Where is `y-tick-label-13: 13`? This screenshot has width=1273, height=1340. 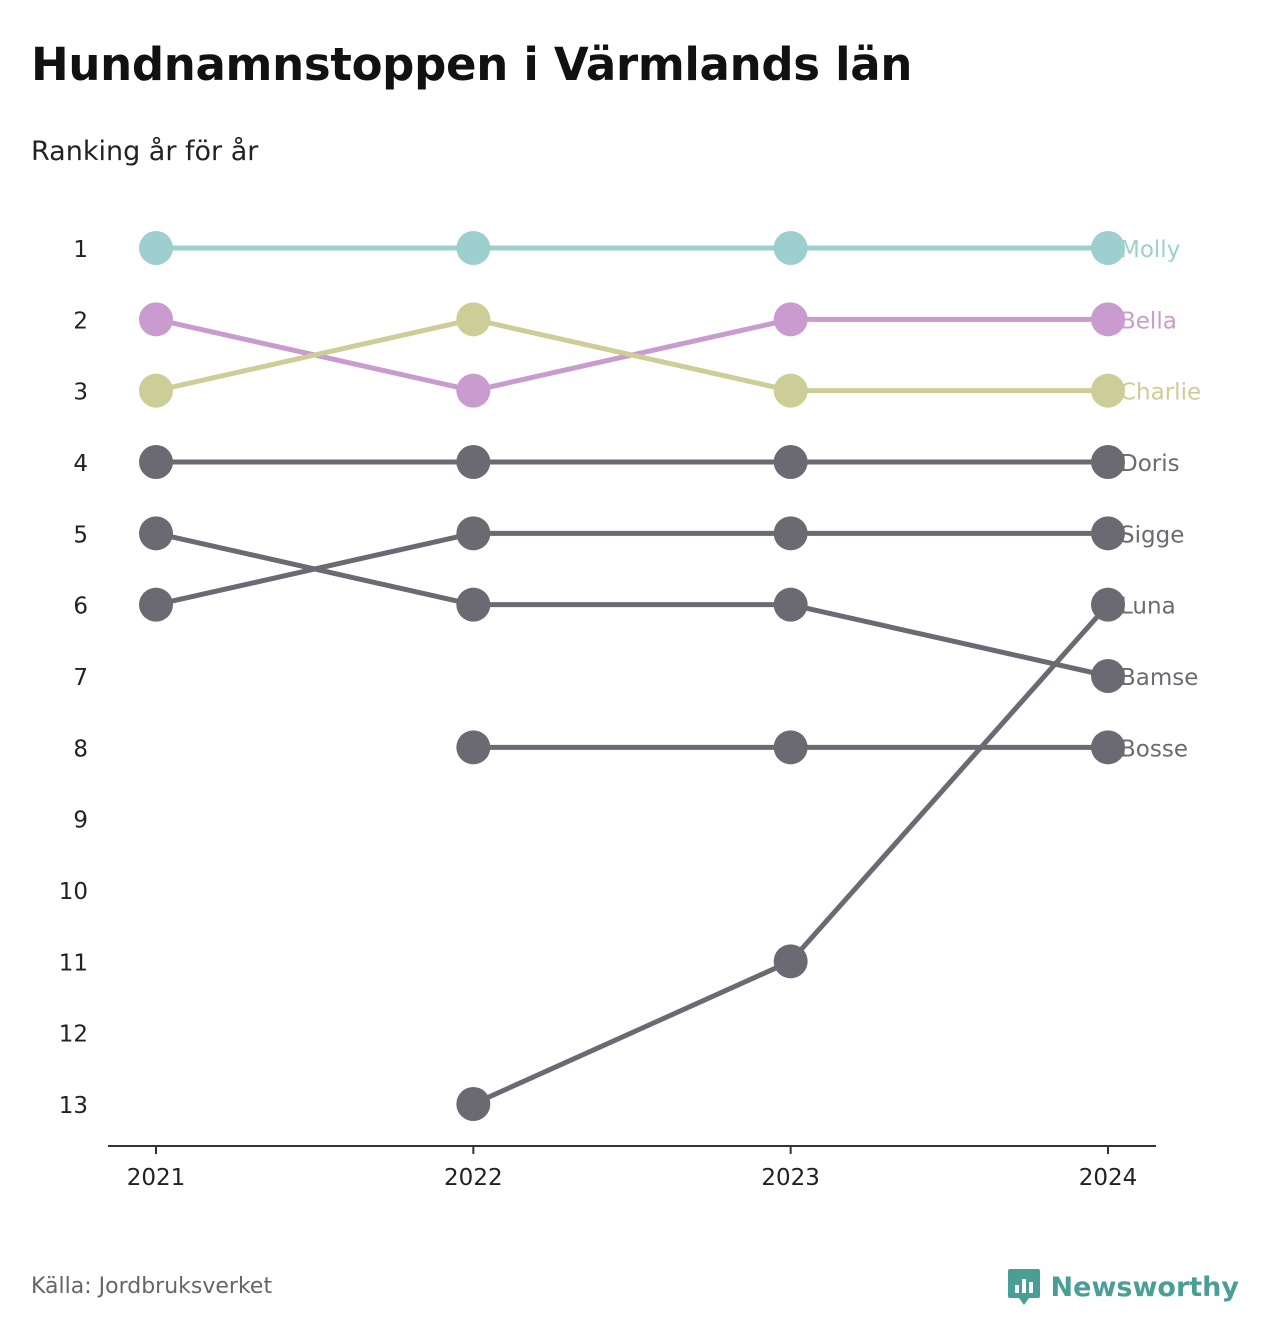 y-tick-label-13: 13 is located at coordinates (73, 1106).